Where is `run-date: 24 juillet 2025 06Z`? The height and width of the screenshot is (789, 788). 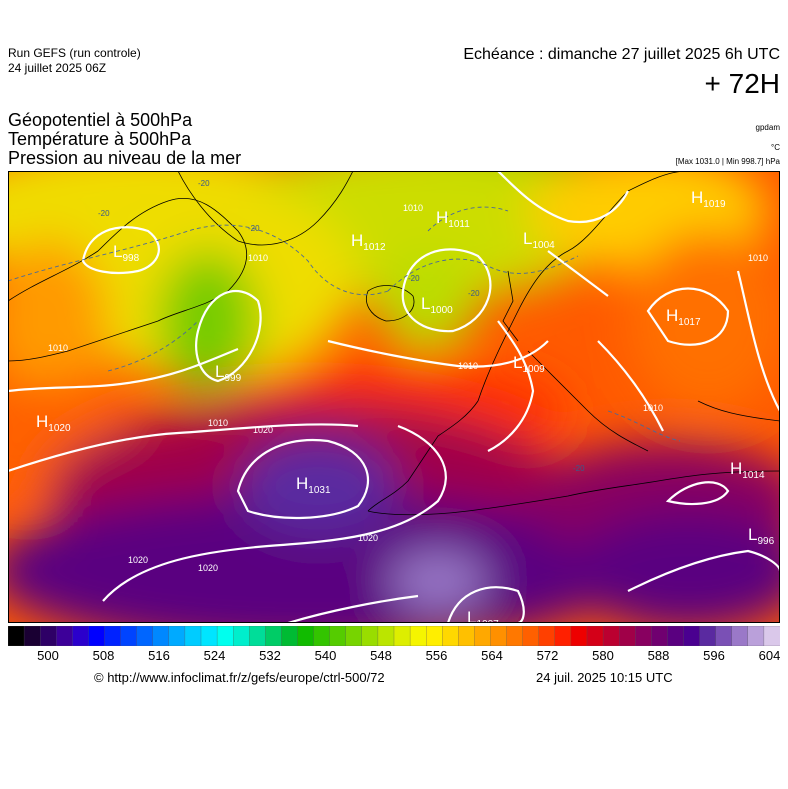
run-date: 24 juillet 2025 06Z is located at coordinates (57, 68).